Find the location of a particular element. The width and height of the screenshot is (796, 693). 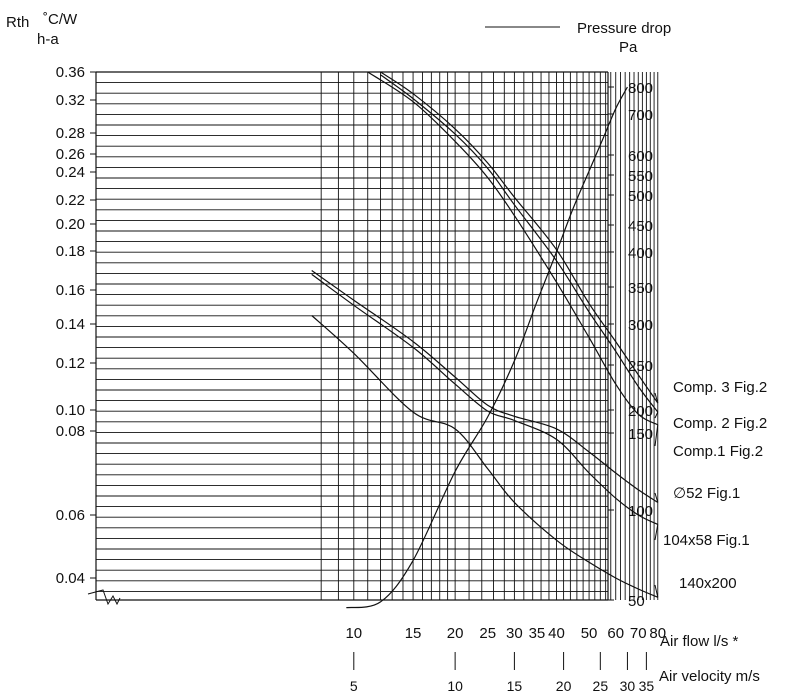

left-tick-label: 0.20 is located at coordinates (70, 224).